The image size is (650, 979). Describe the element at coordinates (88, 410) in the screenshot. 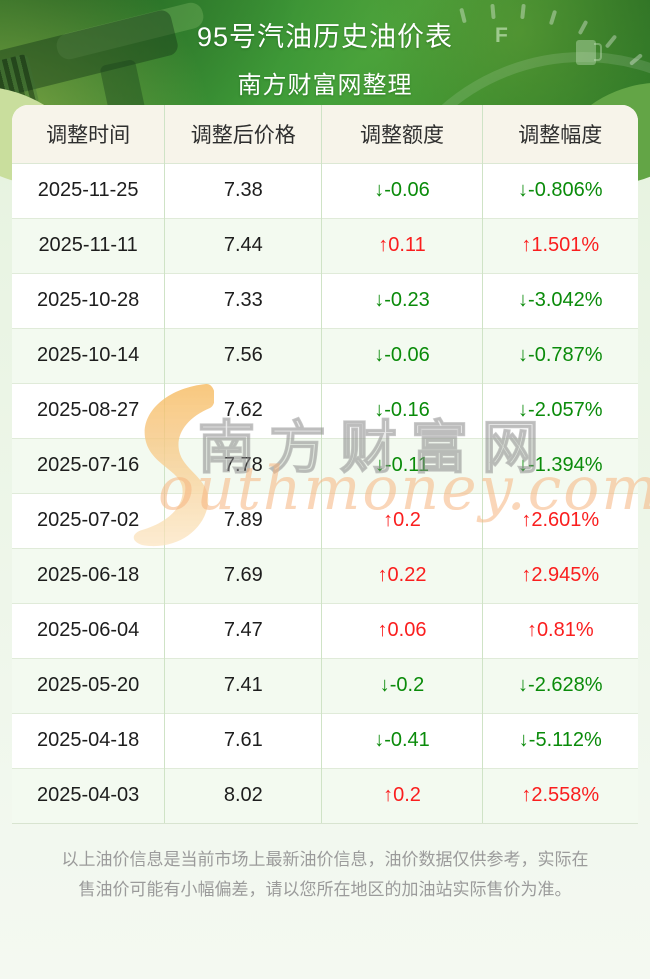

I see `cell-adjust-date: 2025-08-27` at that location.